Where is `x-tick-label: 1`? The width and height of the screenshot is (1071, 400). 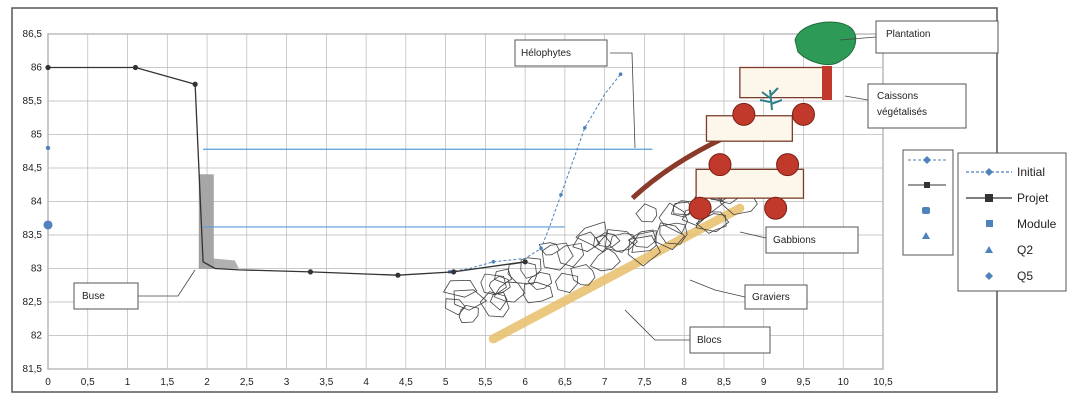
x-tick-label: 1 is located at coordinates (128, 382).